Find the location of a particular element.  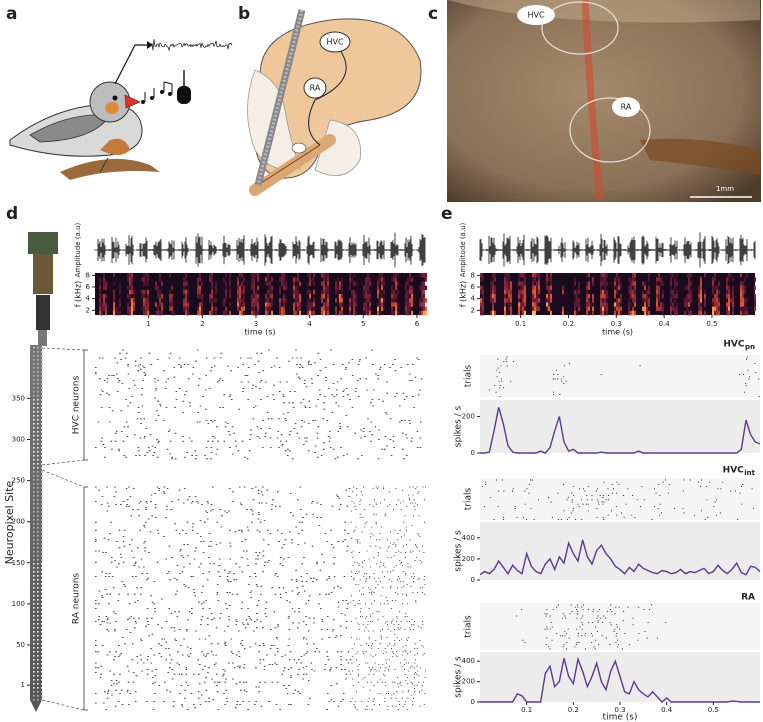

group-label: HVC neurons is located at coordinates (77, 404).